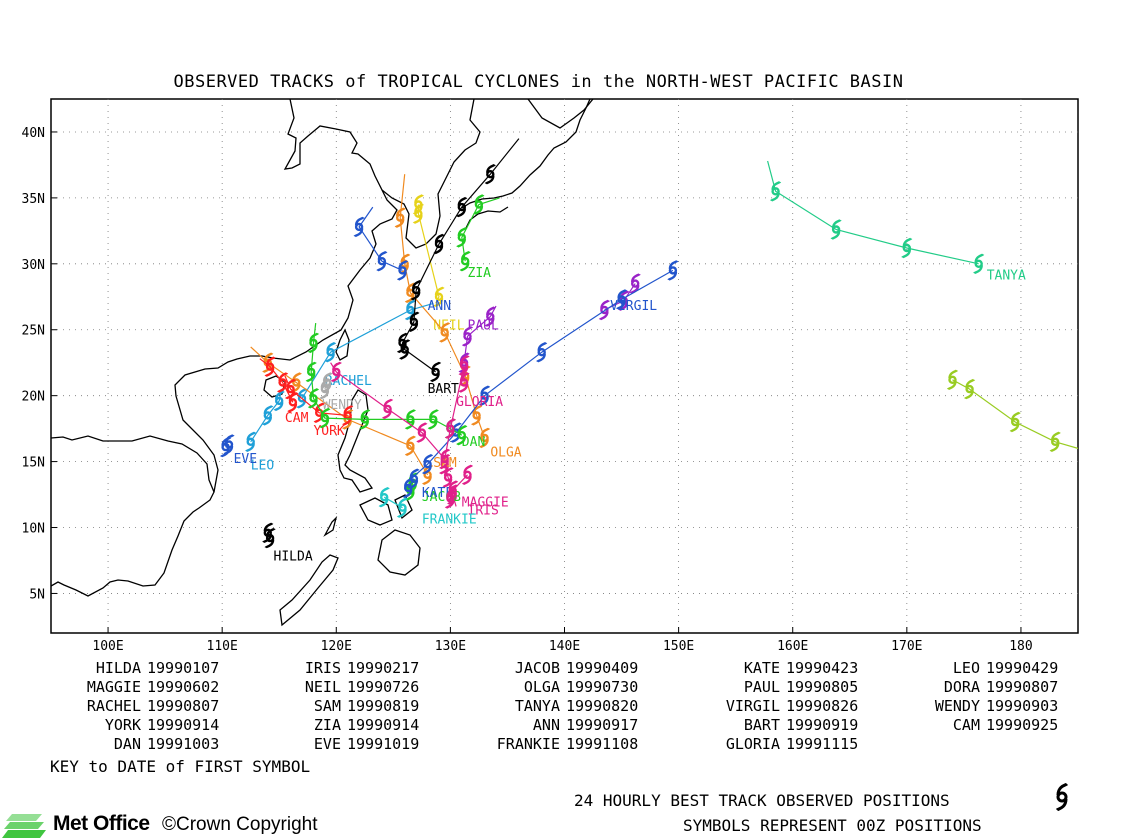 The height and width of the screenshot is (840, 1130). What do you see at coordinates (543, 370) in the screenshot?
I see `track-virgil: VIRGIL` at bounding box center [543, 370].